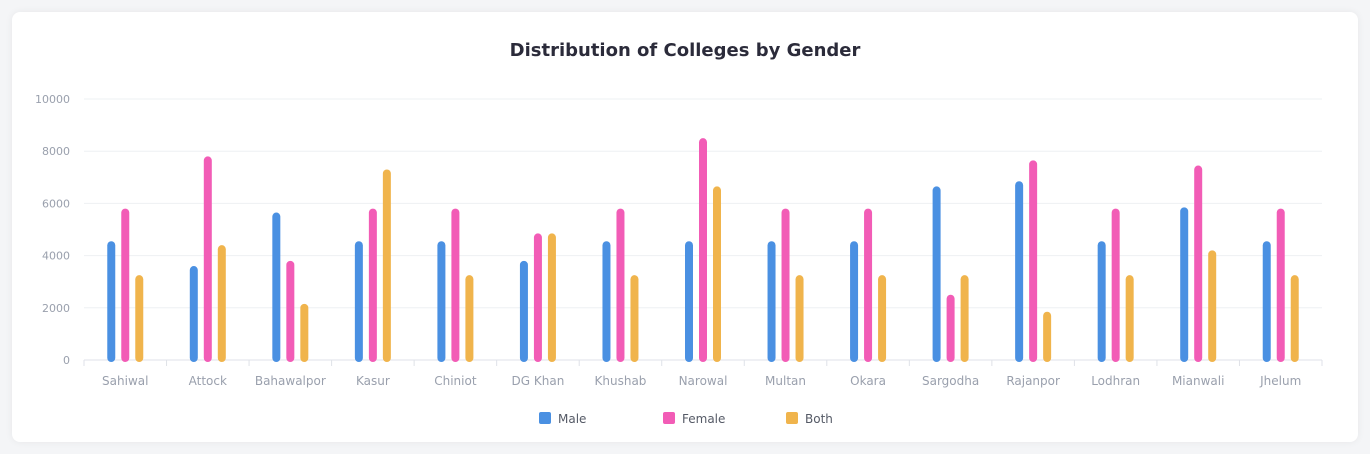  What do you see at coordinates (1115, 381) in the screenshot?
I see `x-category-label: Lodhran` at bounding box center [1115, 381].